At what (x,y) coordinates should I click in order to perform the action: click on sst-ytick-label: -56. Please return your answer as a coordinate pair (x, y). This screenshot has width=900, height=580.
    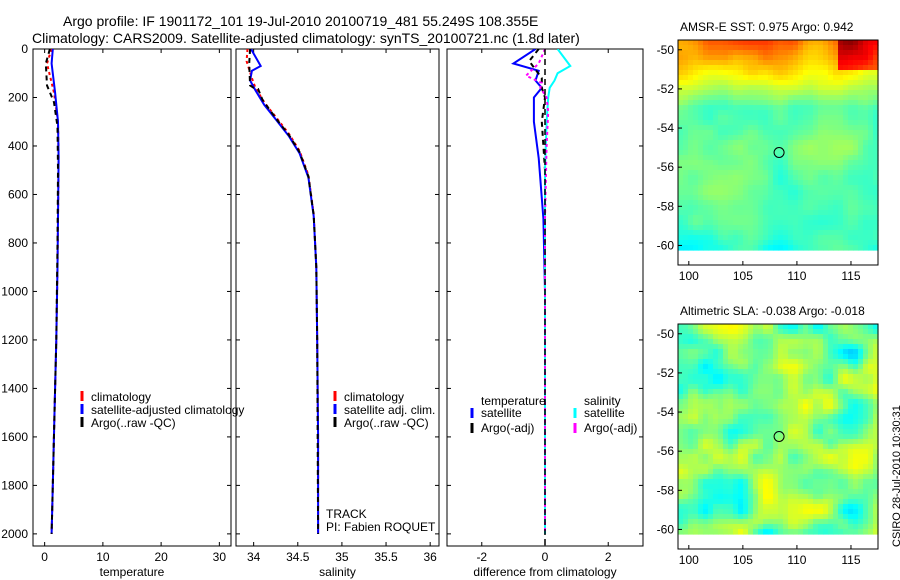
    Looking at the image, I should click on (666, 167).